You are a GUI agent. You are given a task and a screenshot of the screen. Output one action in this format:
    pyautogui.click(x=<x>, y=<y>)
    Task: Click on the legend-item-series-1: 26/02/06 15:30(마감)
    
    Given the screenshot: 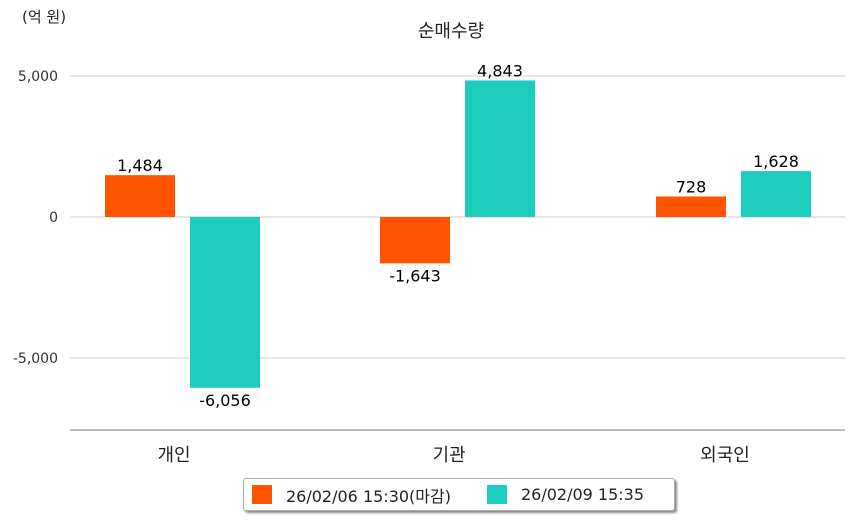 What is the action you would take?
    pyautogui.click(x=351, y=495)
    